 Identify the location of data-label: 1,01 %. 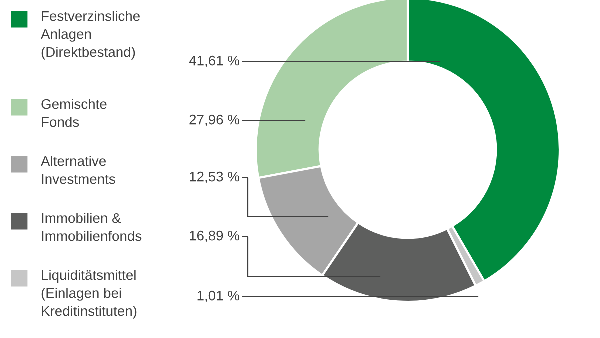
(219, 296).